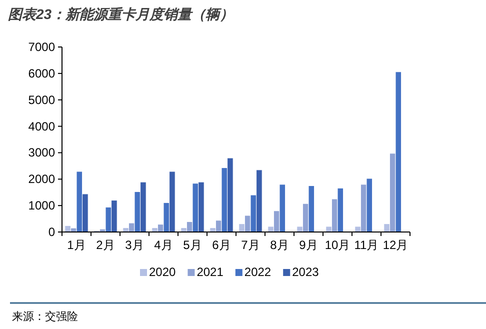  What do you see at coordinates (337, 245) in the screenshot?
I see `x-tick-label: 10月` at bounding box center [337, 245].